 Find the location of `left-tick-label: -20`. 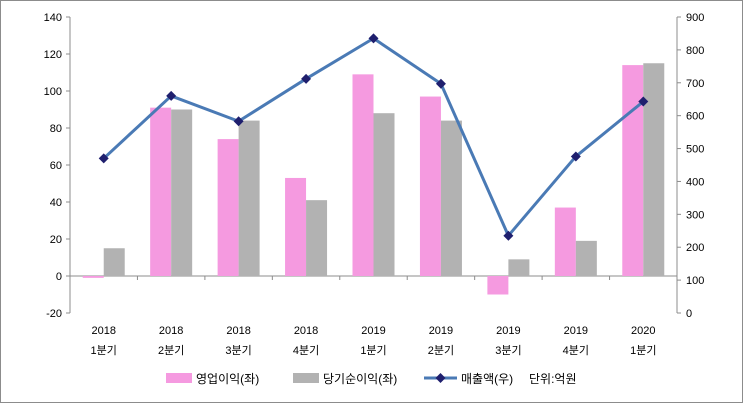

left-tick-label: -20 is located at coordinates (54, 314).